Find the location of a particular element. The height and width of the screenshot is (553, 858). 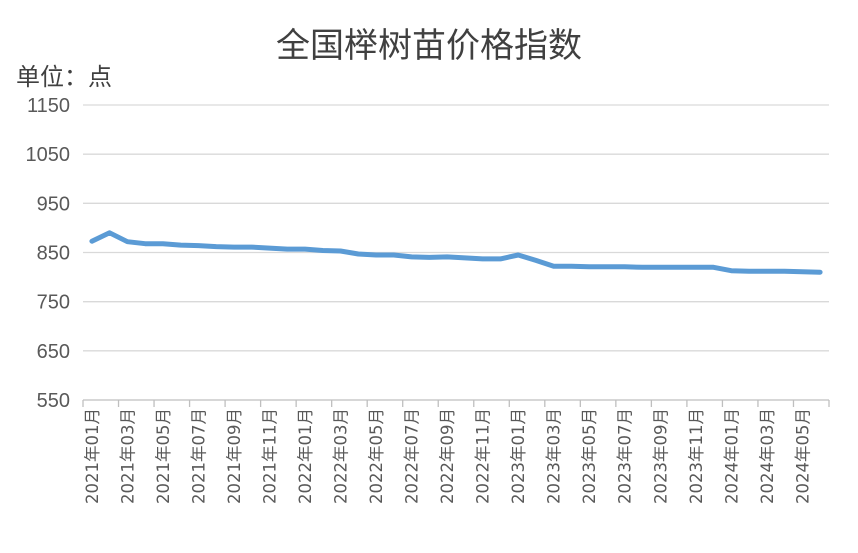

chart-title: 全国榉树苗价格指数 is located at coordinates (429, 46).